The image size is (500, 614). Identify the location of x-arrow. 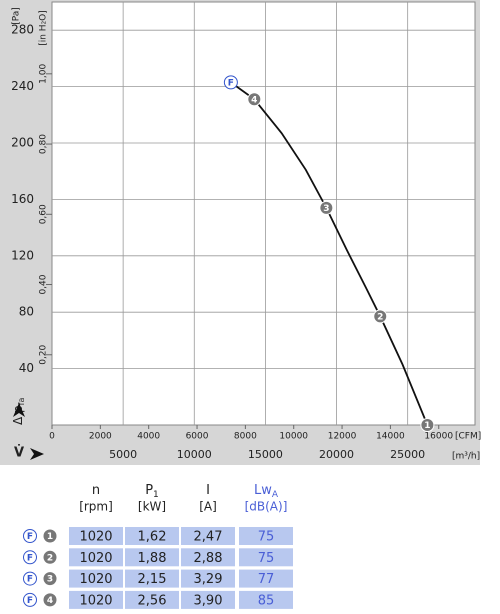
(37, 454).